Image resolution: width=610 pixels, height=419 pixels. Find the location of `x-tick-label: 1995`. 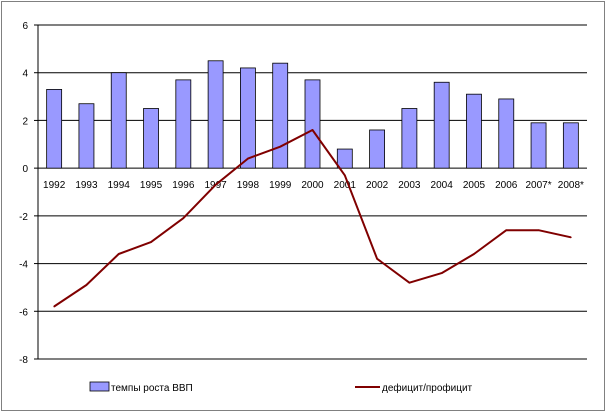

x-tick-label: 1995 is located at coordinates (151, 185).